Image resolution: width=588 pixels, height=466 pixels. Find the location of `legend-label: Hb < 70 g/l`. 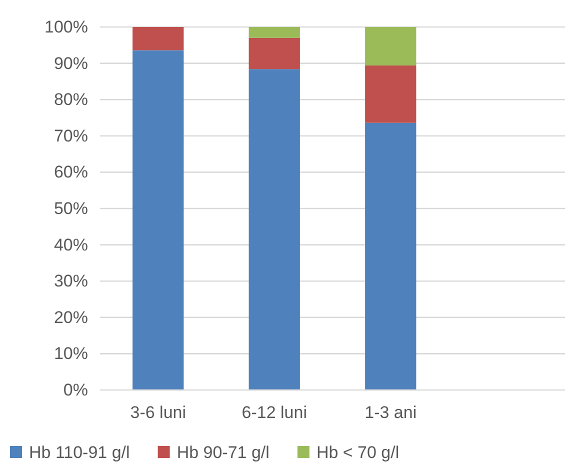

legend-label: Hb < 70 g/l is located at coordinates (358, 452).